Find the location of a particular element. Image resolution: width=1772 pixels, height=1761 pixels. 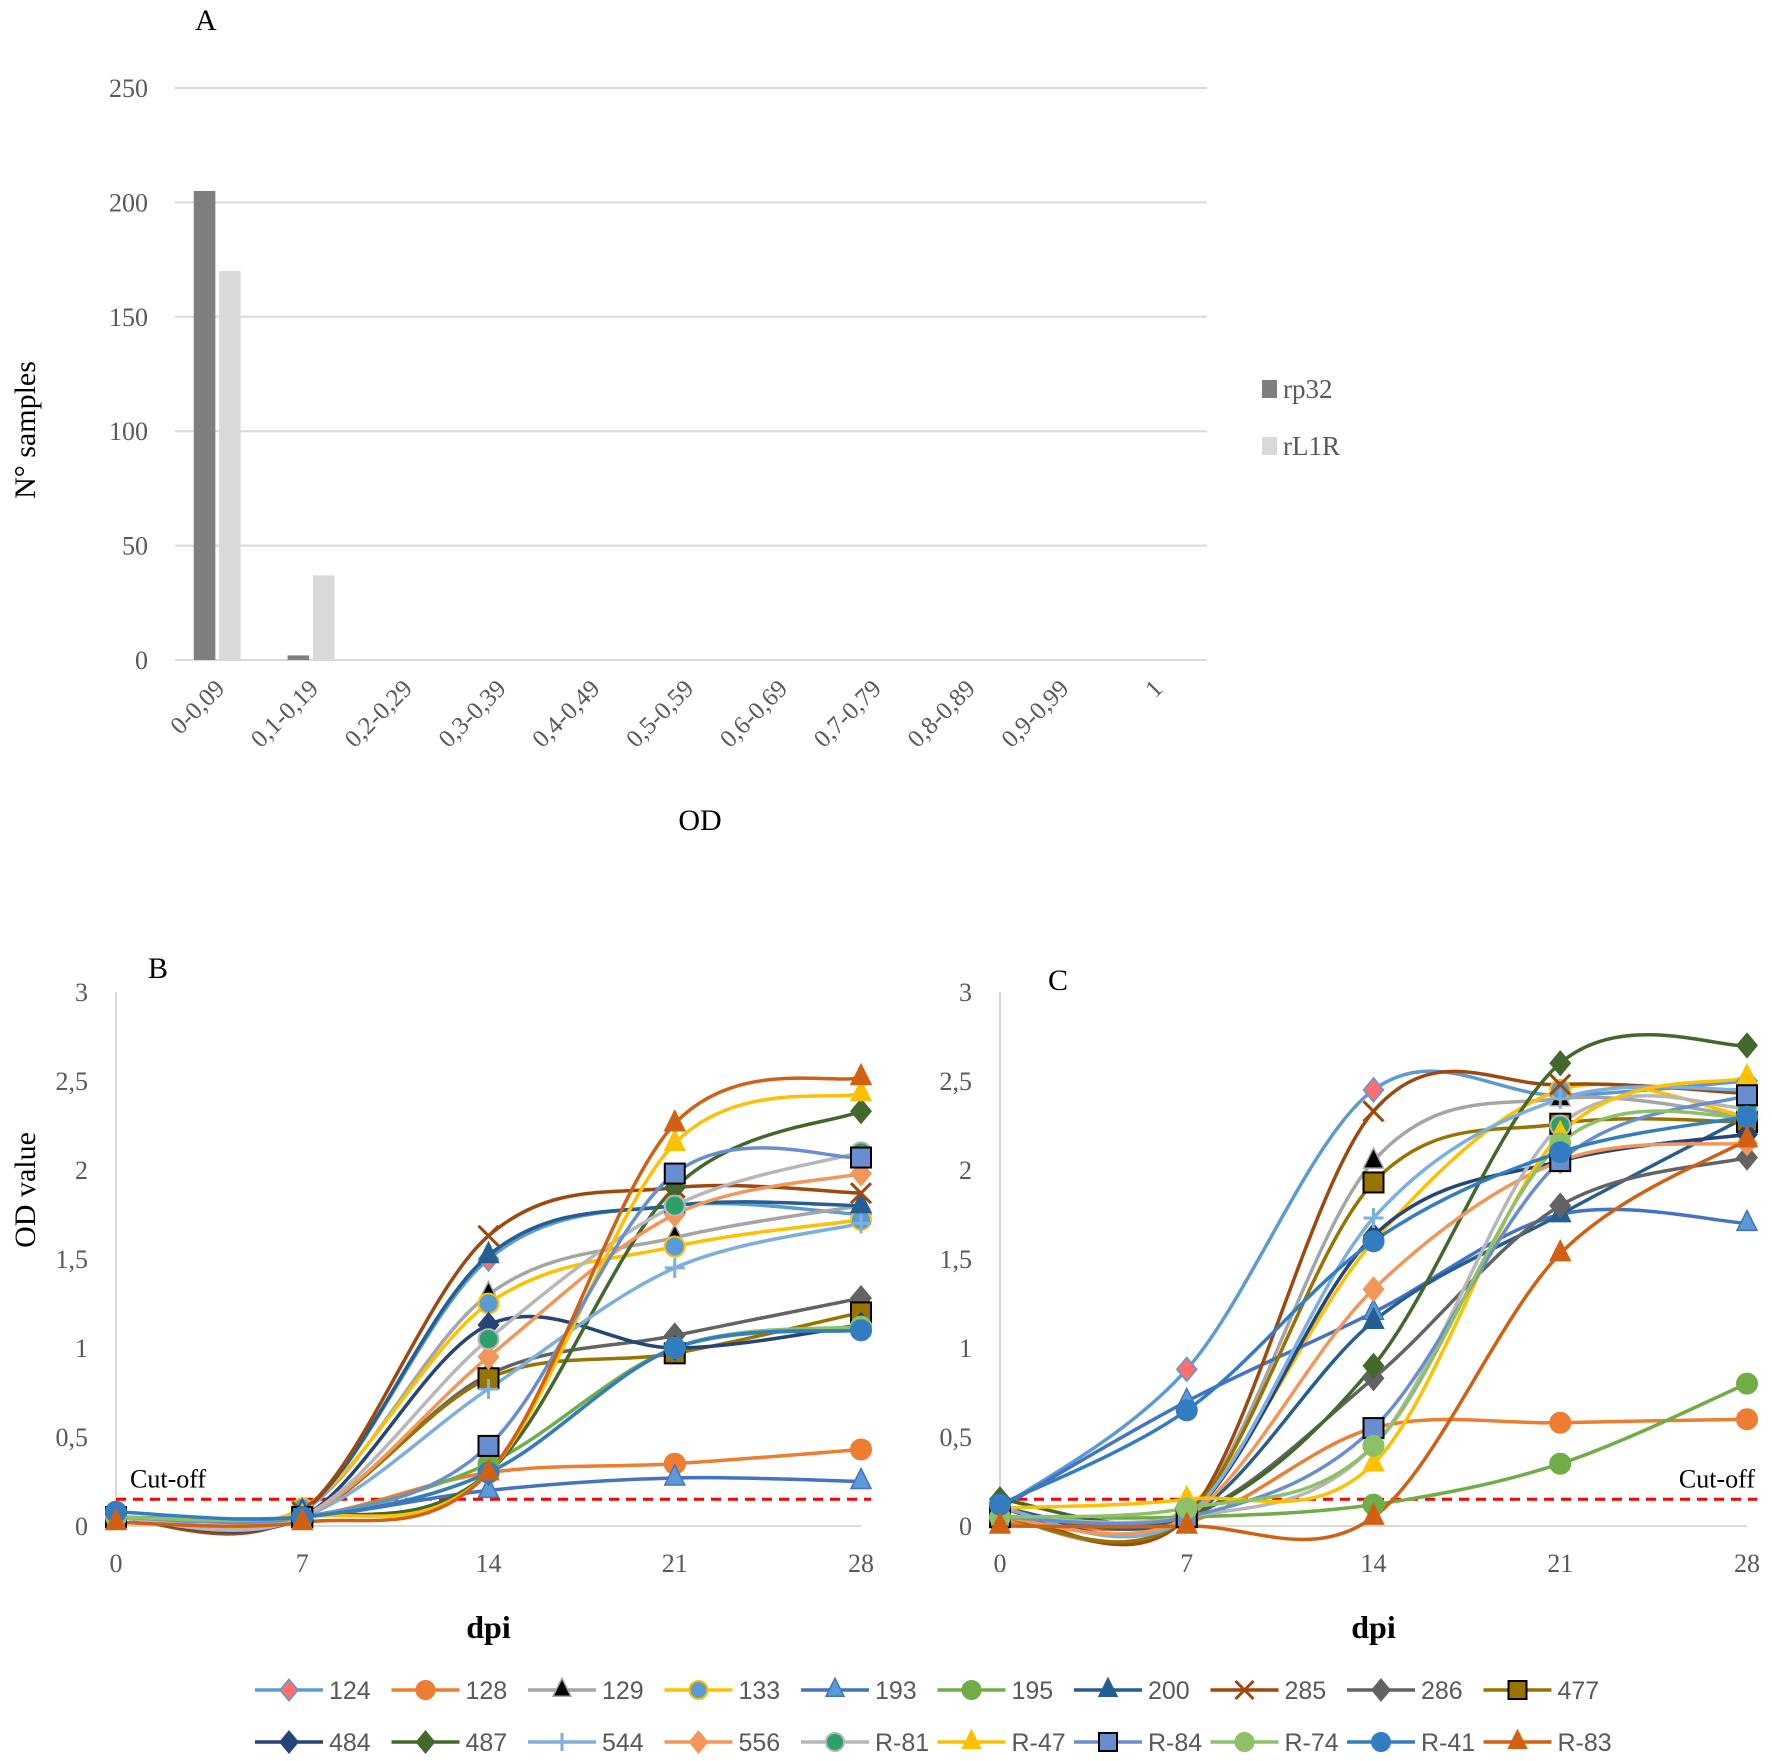

legend-label-195: 195 is located at coordinates (1033, 1691).